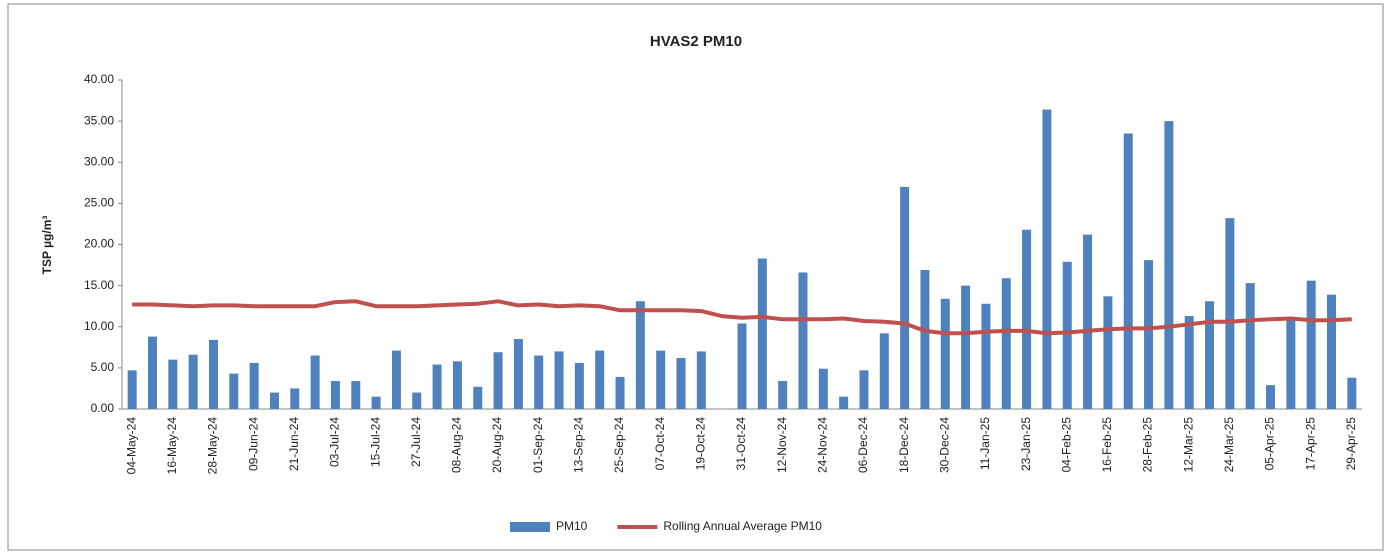  I want to click on x-tick-label: 16-May-24, so click(172, 446).